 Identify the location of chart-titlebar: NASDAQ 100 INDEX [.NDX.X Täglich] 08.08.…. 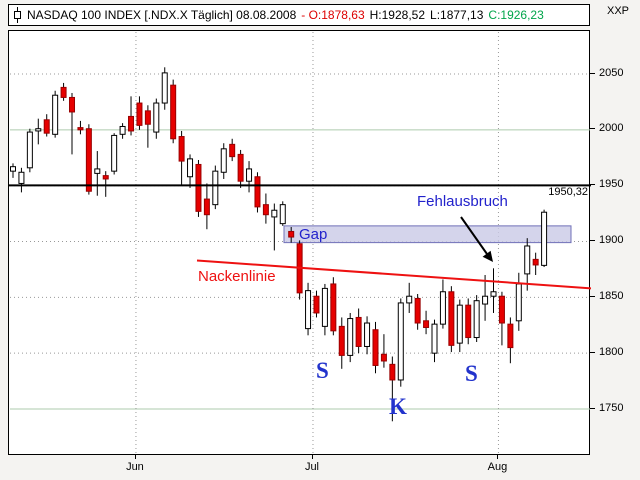
(299, 15).